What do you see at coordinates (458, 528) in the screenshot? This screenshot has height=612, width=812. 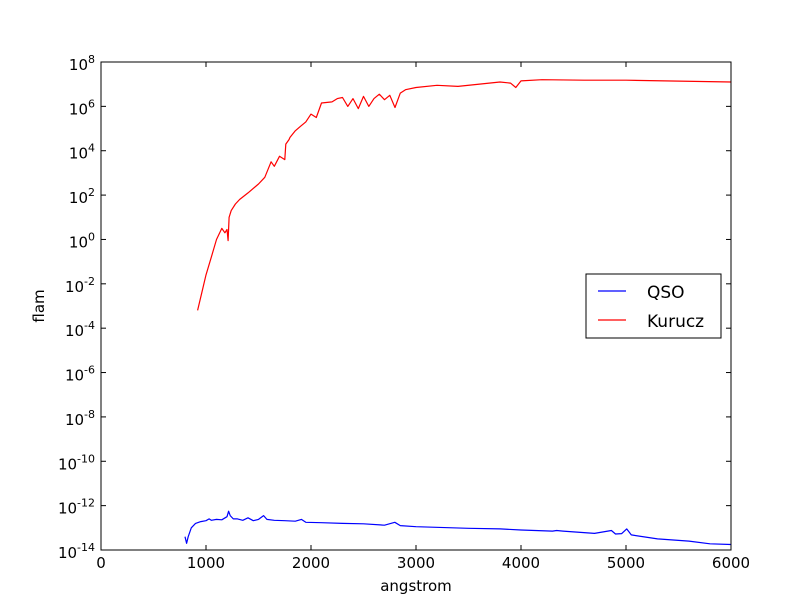 I see `series-line-qso` at bounding box center [458, 528].